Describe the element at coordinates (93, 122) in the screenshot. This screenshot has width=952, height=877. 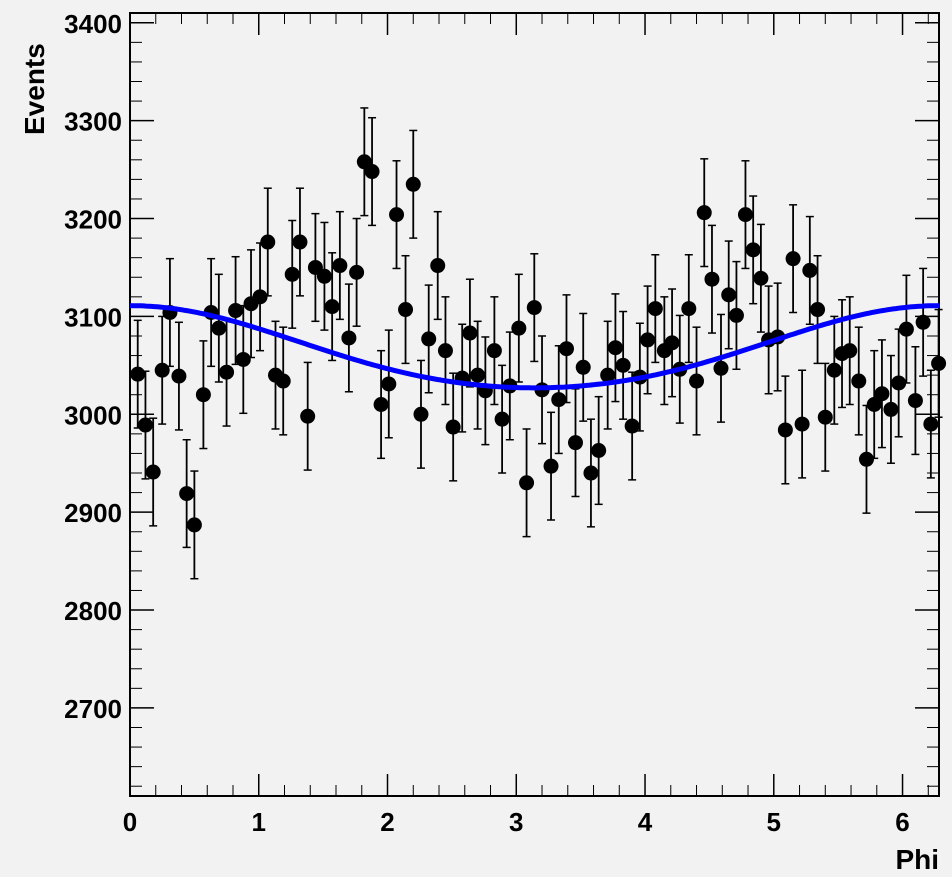
I see `y-tick-label: 3300` at that location.